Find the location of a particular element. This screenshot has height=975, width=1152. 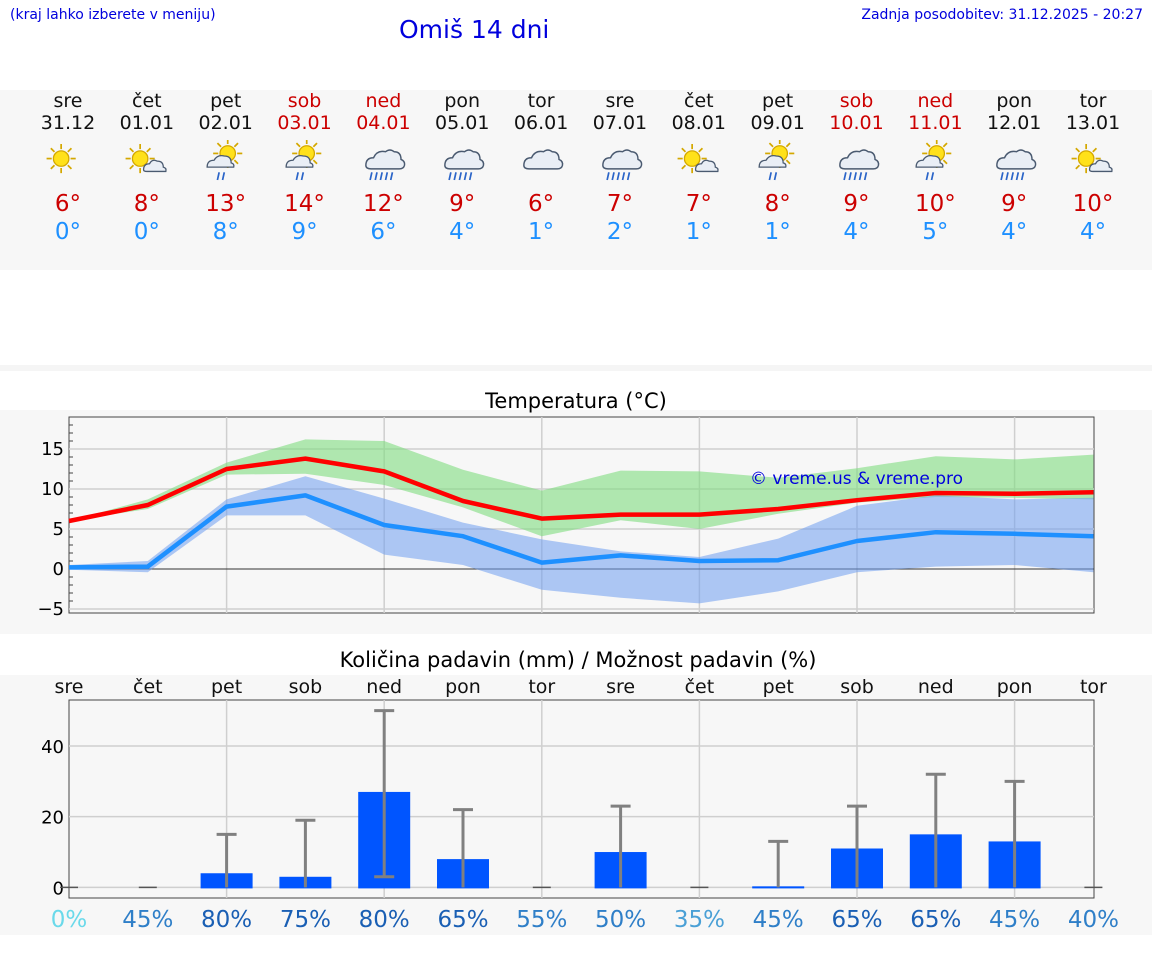

location-menu-hint: (kraj lahko izberete v meniju) is located at coordinates (113, 15).